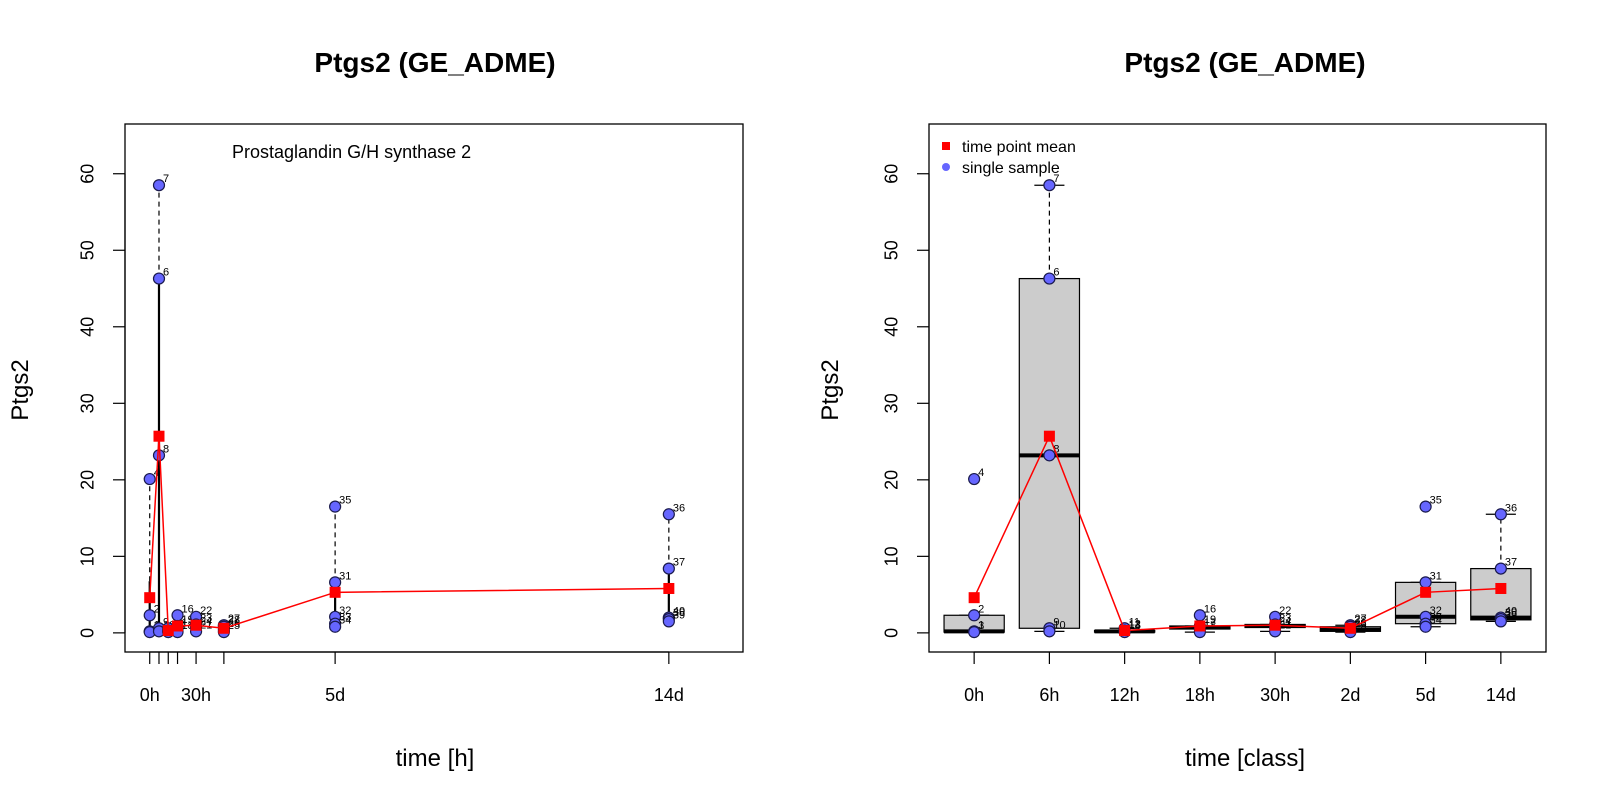  Describe the element at coordinates (150, 695) in the screenshot. I see `left-x-tick-label: 0h` at that location.